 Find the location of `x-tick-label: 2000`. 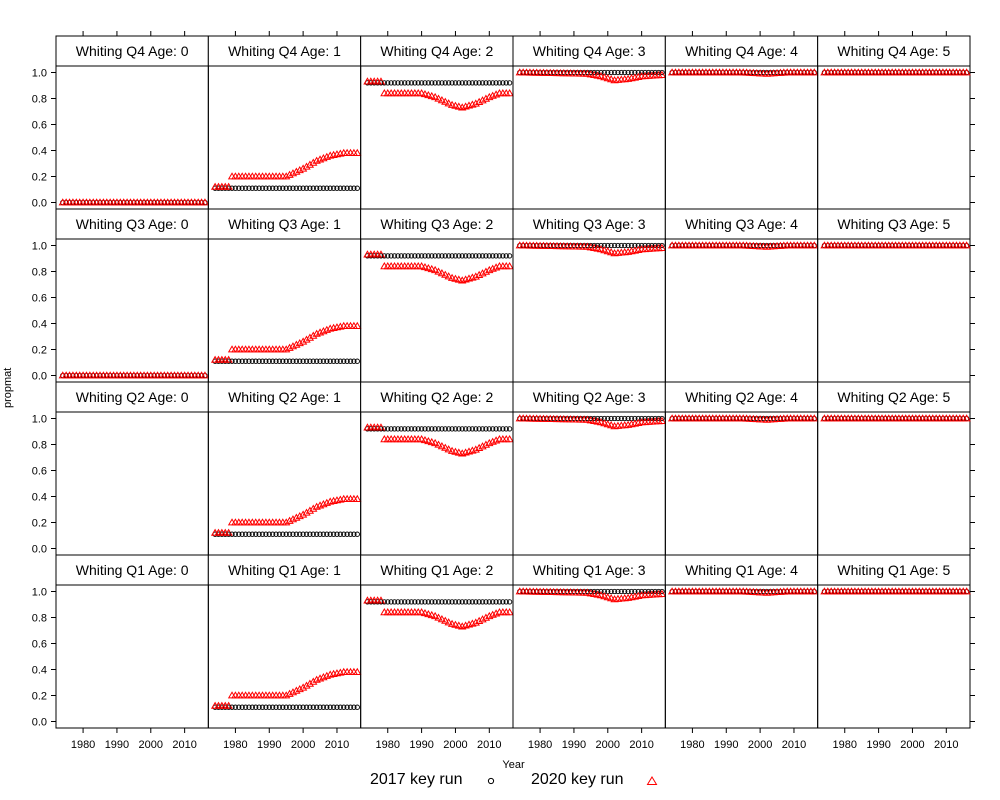

x-tick-label: 2000 is located at coordinates (912, 745).